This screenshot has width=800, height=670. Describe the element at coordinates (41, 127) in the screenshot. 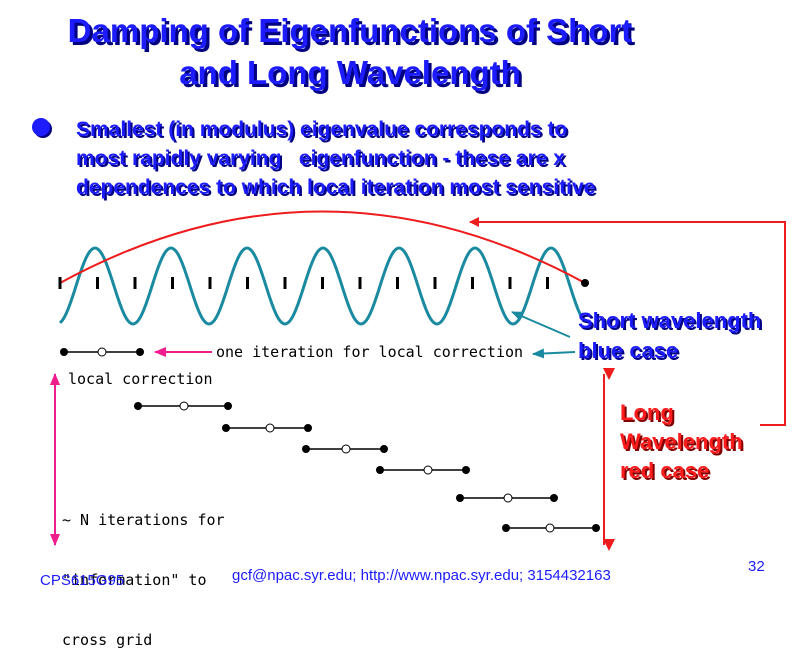

I see `bullet-icon` at that location.